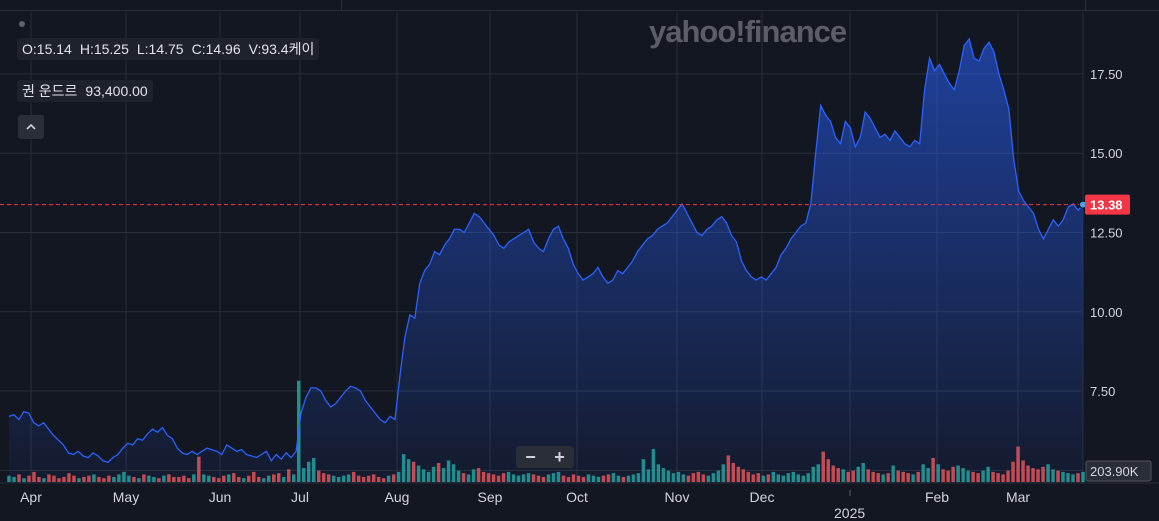  What do you see at coordinates (1102, 391) in the screenshot?
I see `y-tick-label: 7.50` at bounding box center [1102, 391].